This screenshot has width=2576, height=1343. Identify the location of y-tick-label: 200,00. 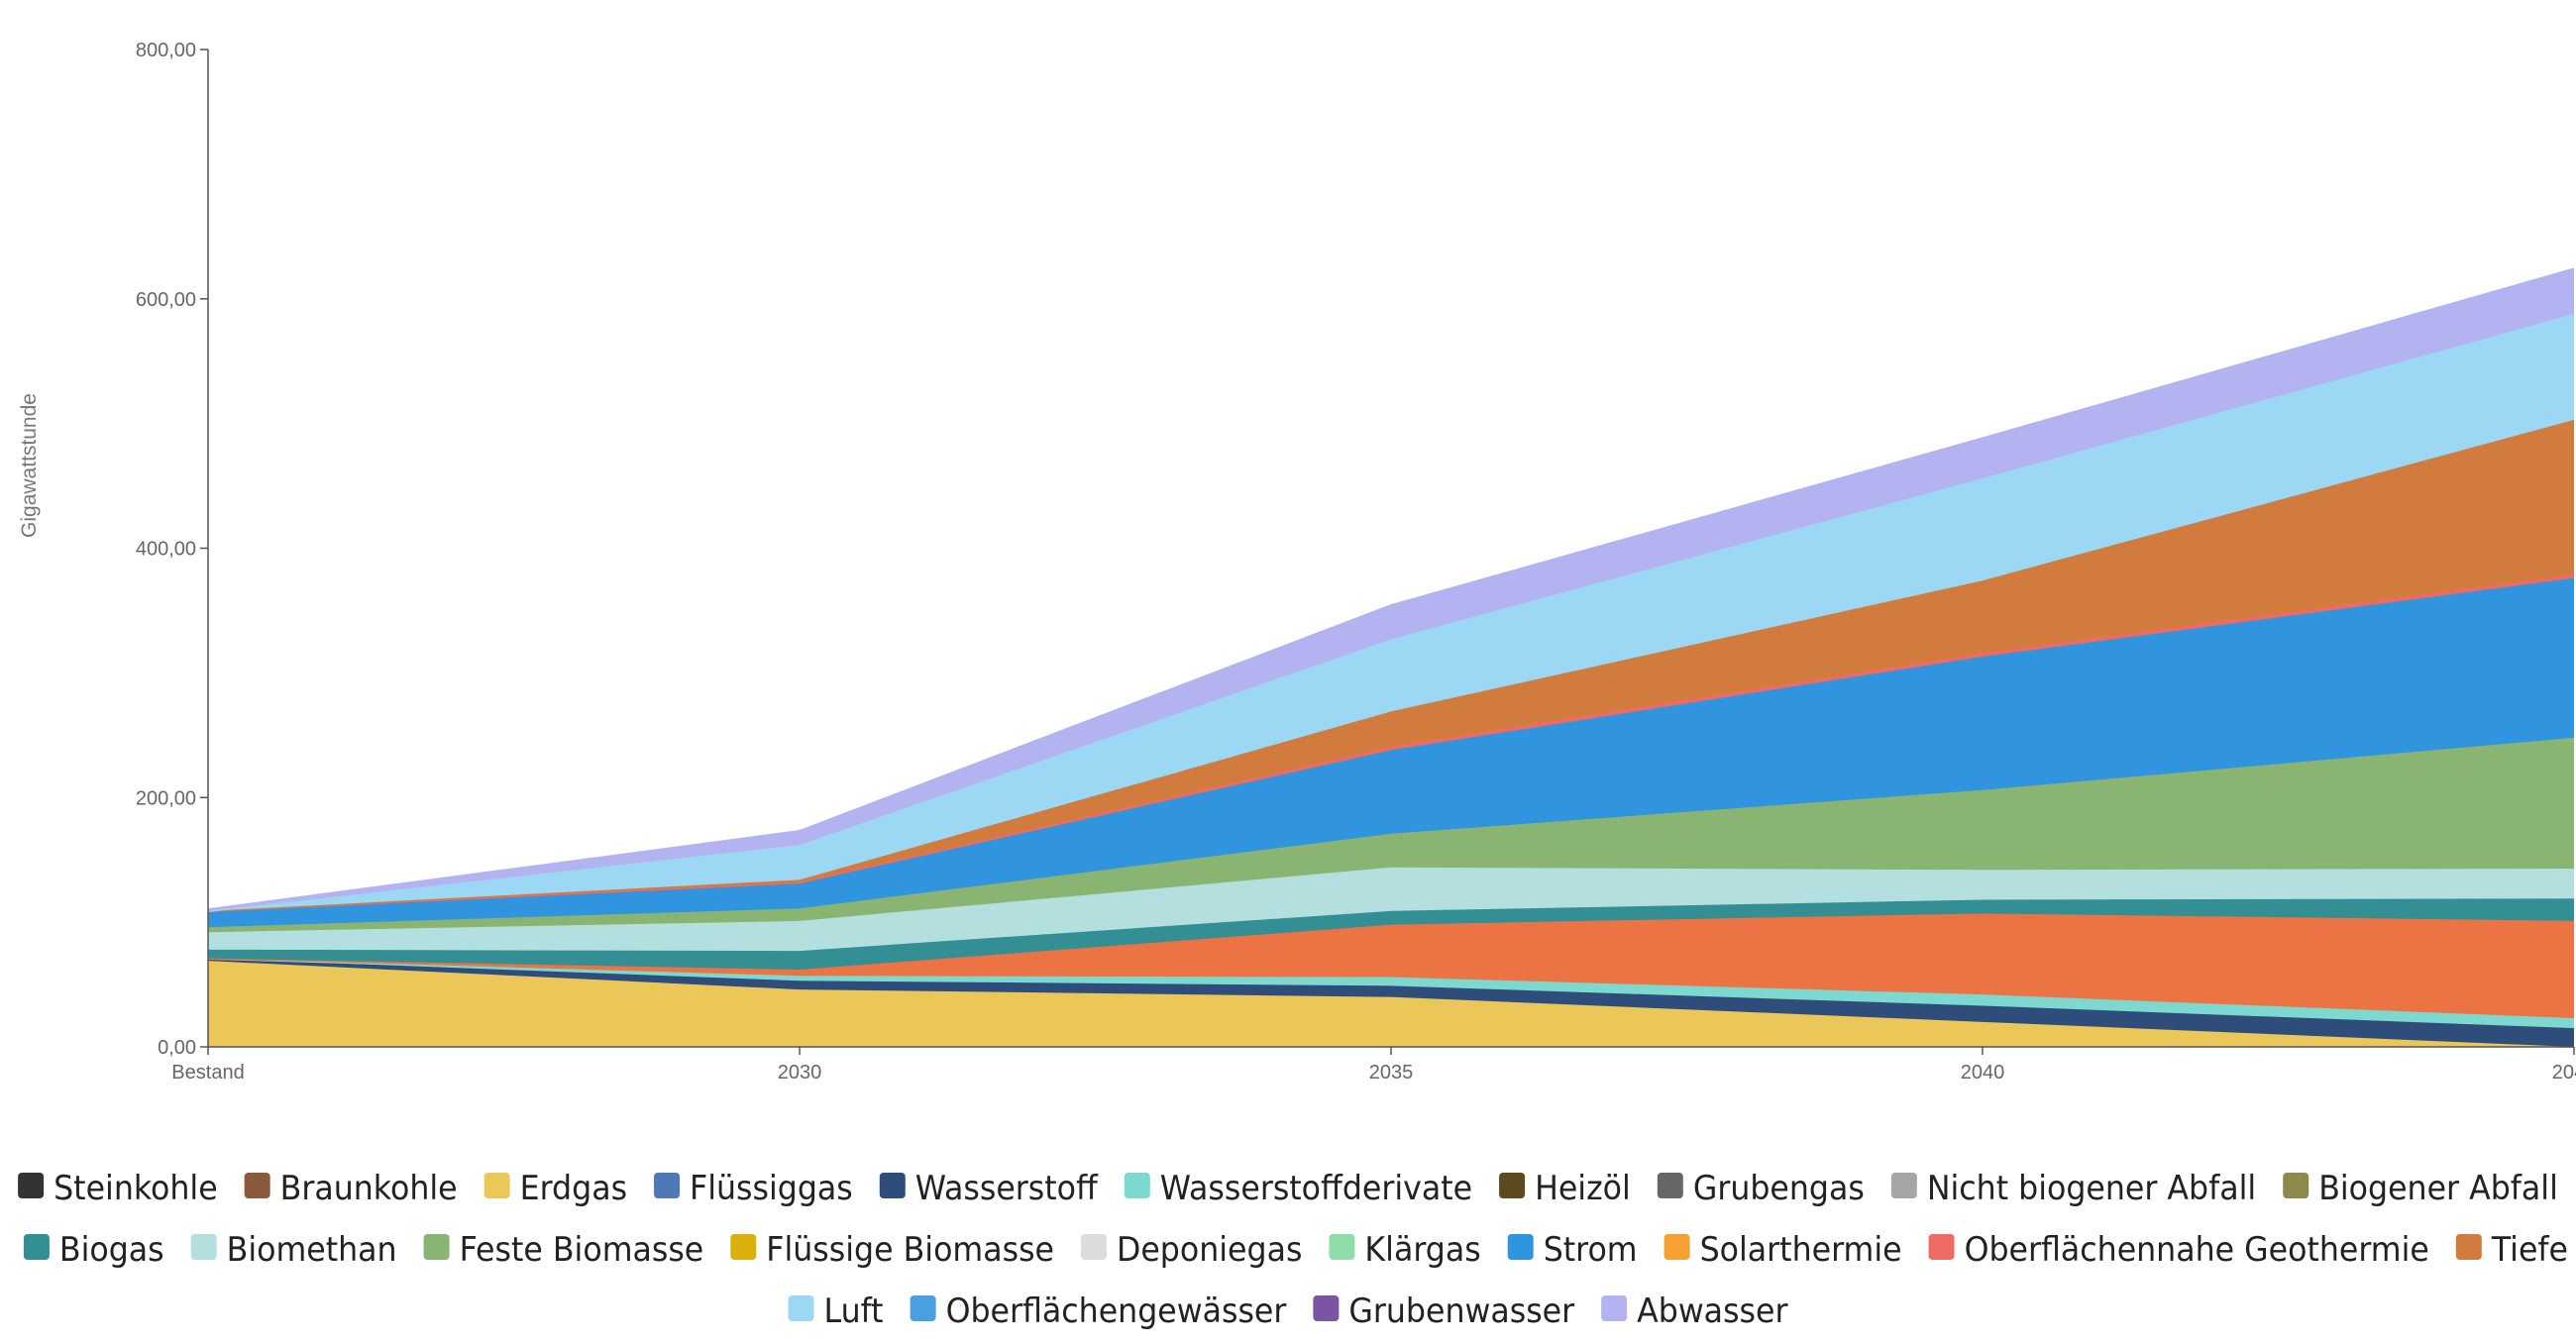
(166, 798).